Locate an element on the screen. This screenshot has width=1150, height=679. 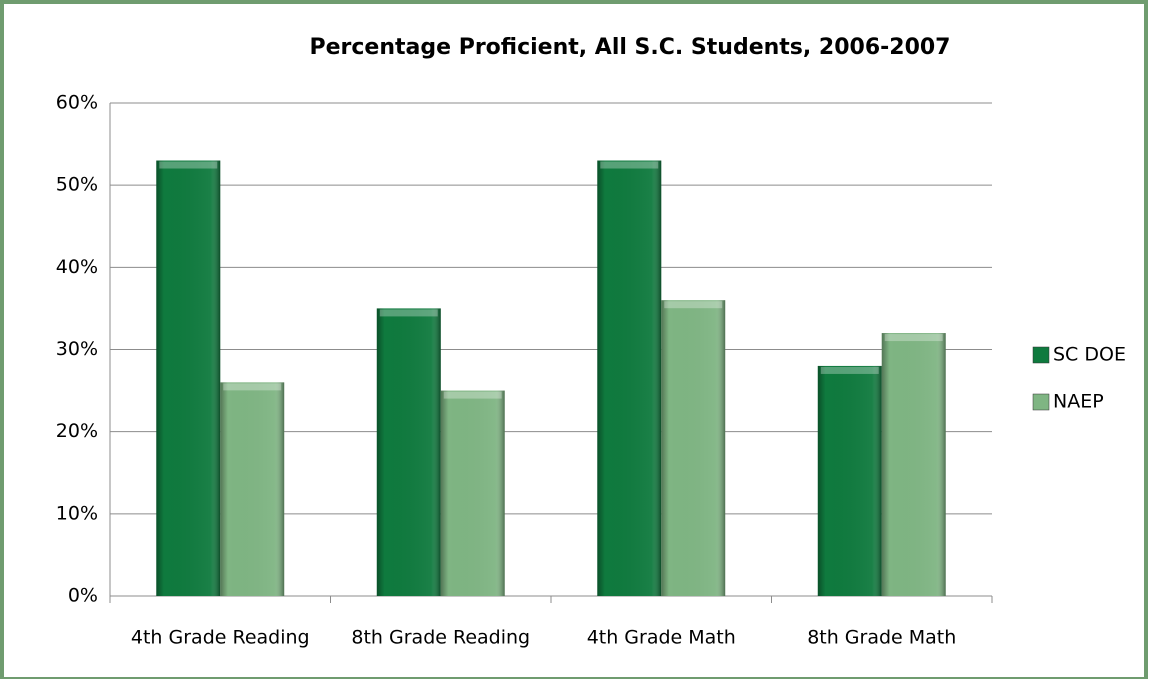
x-tick-label: 4th Grade Math is located at coordinates (661, 638).